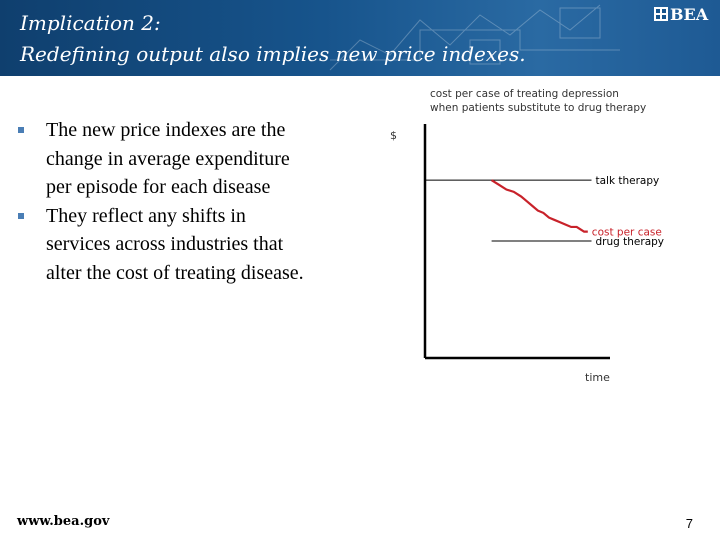 Image resolution: width=720 pixels, height=540 pixels. Describe the element at coordinates (539, 206) in the screenshot. I see `series-line-cost-per-case` at that location.